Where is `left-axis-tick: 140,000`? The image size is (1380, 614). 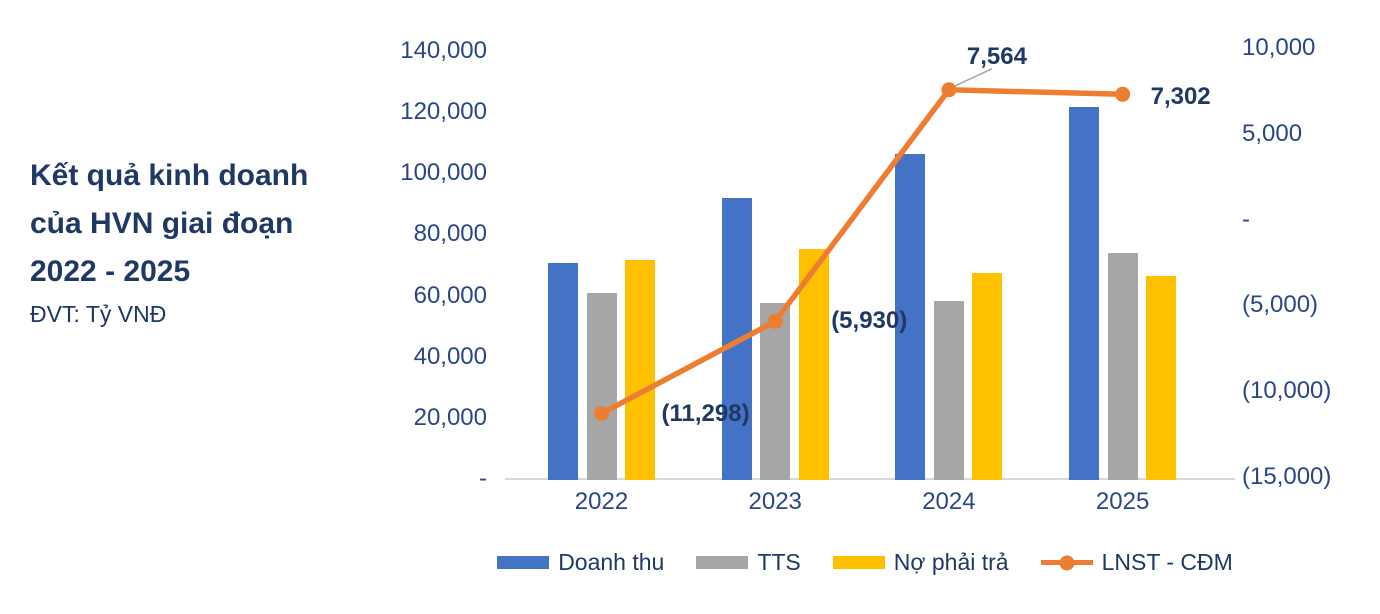
left-axis-tick: 140,000 is located at coordinates (443, 50).